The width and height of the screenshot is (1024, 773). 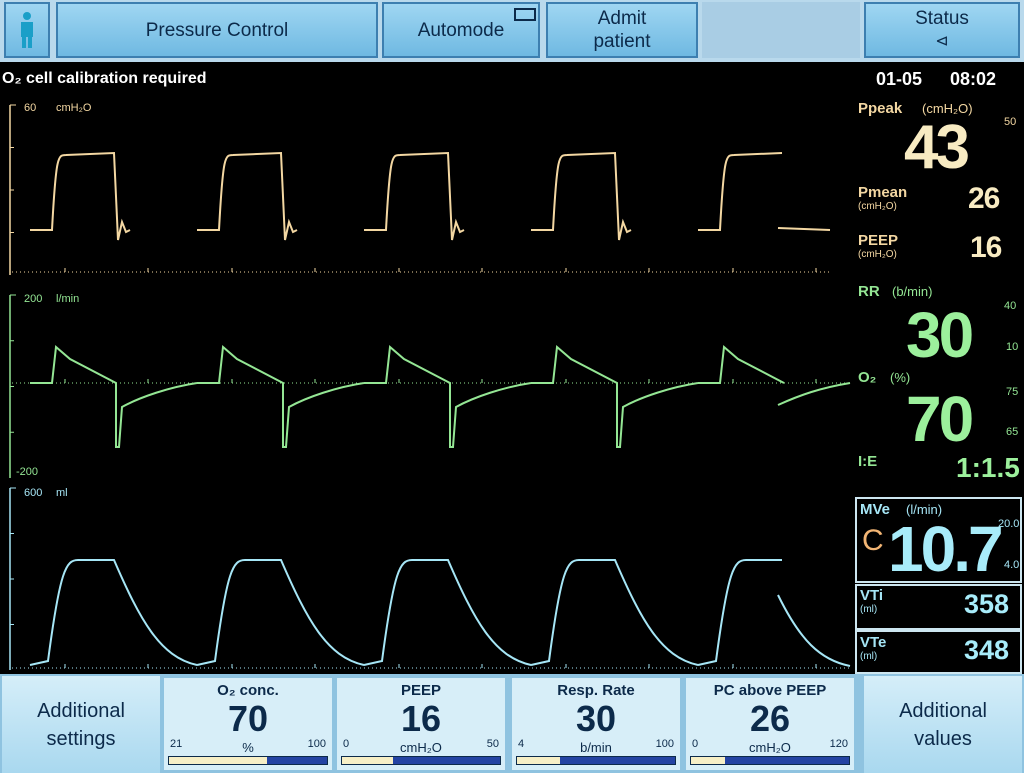 What do you see at coordinates (984, 198) in the screenshot?
I see `pmean-value: 26` at bounding box center [984, 198].